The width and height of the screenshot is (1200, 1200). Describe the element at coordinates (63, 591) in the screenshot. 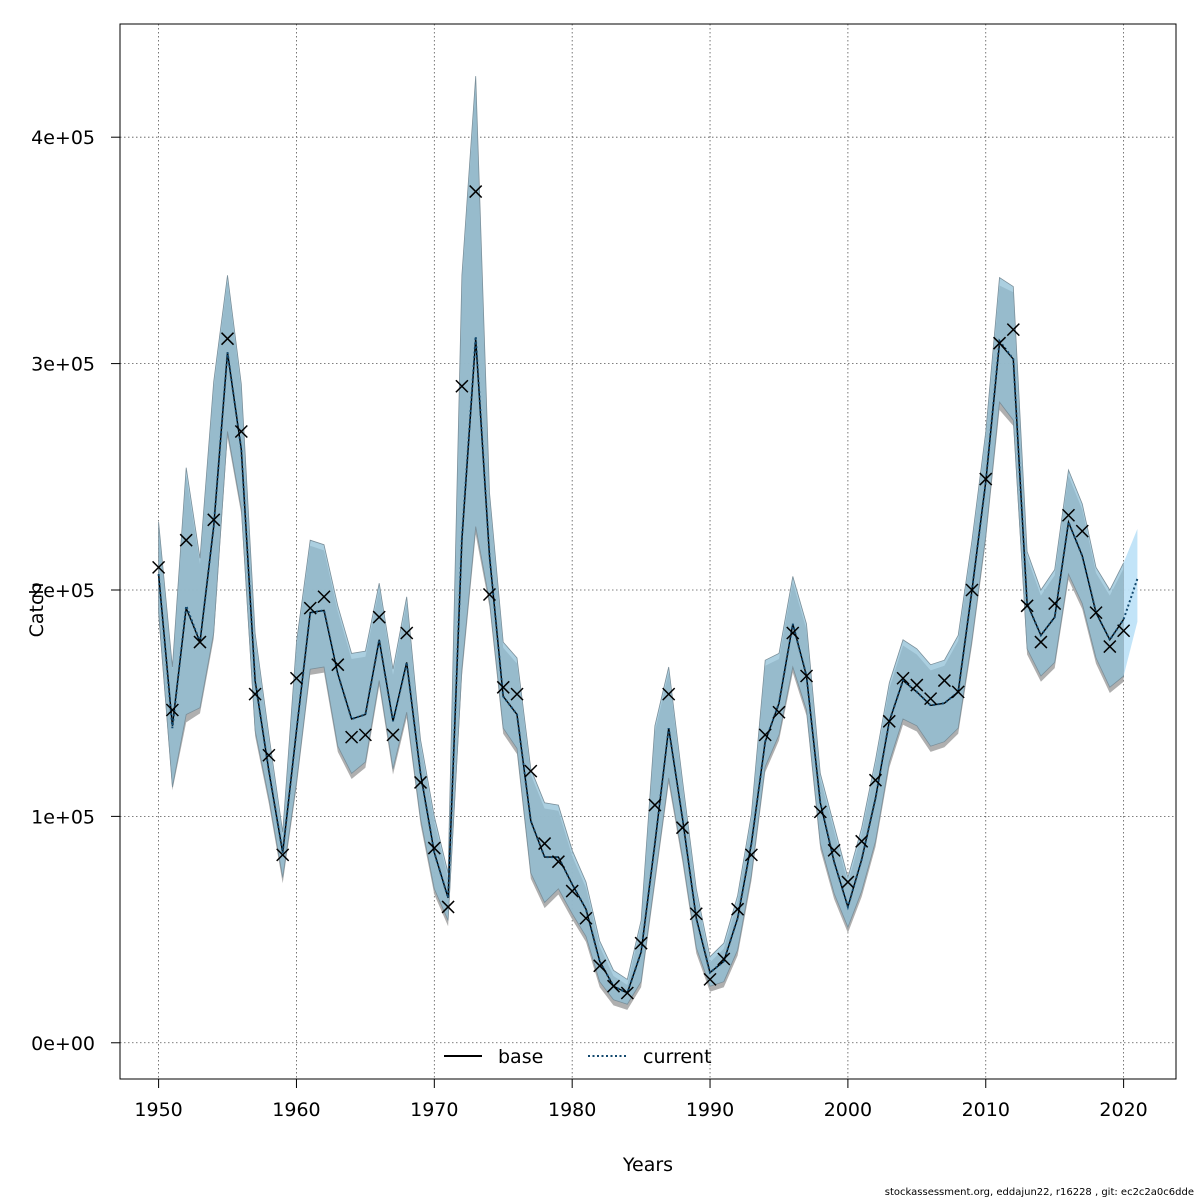

I see `y-tick-label: 2e+05` at that location.